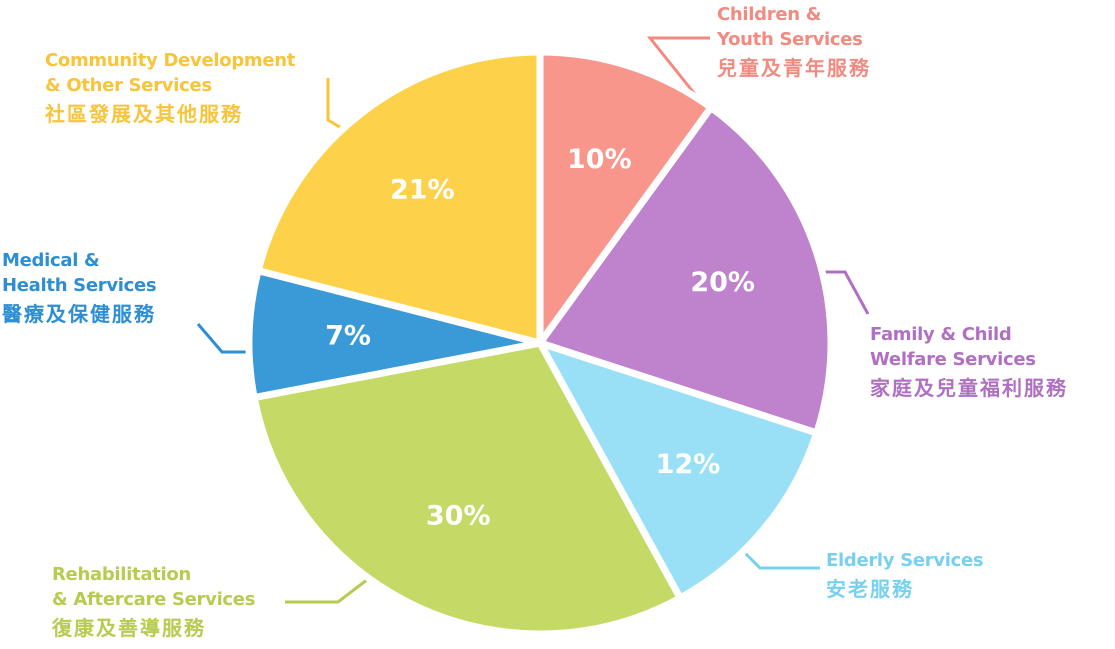 This screenshot has height=649, width=1115. What do you see at coordinates (599, 159) in the screenshot?
I see `value-label: 10%` at bounding box center [599, 159].